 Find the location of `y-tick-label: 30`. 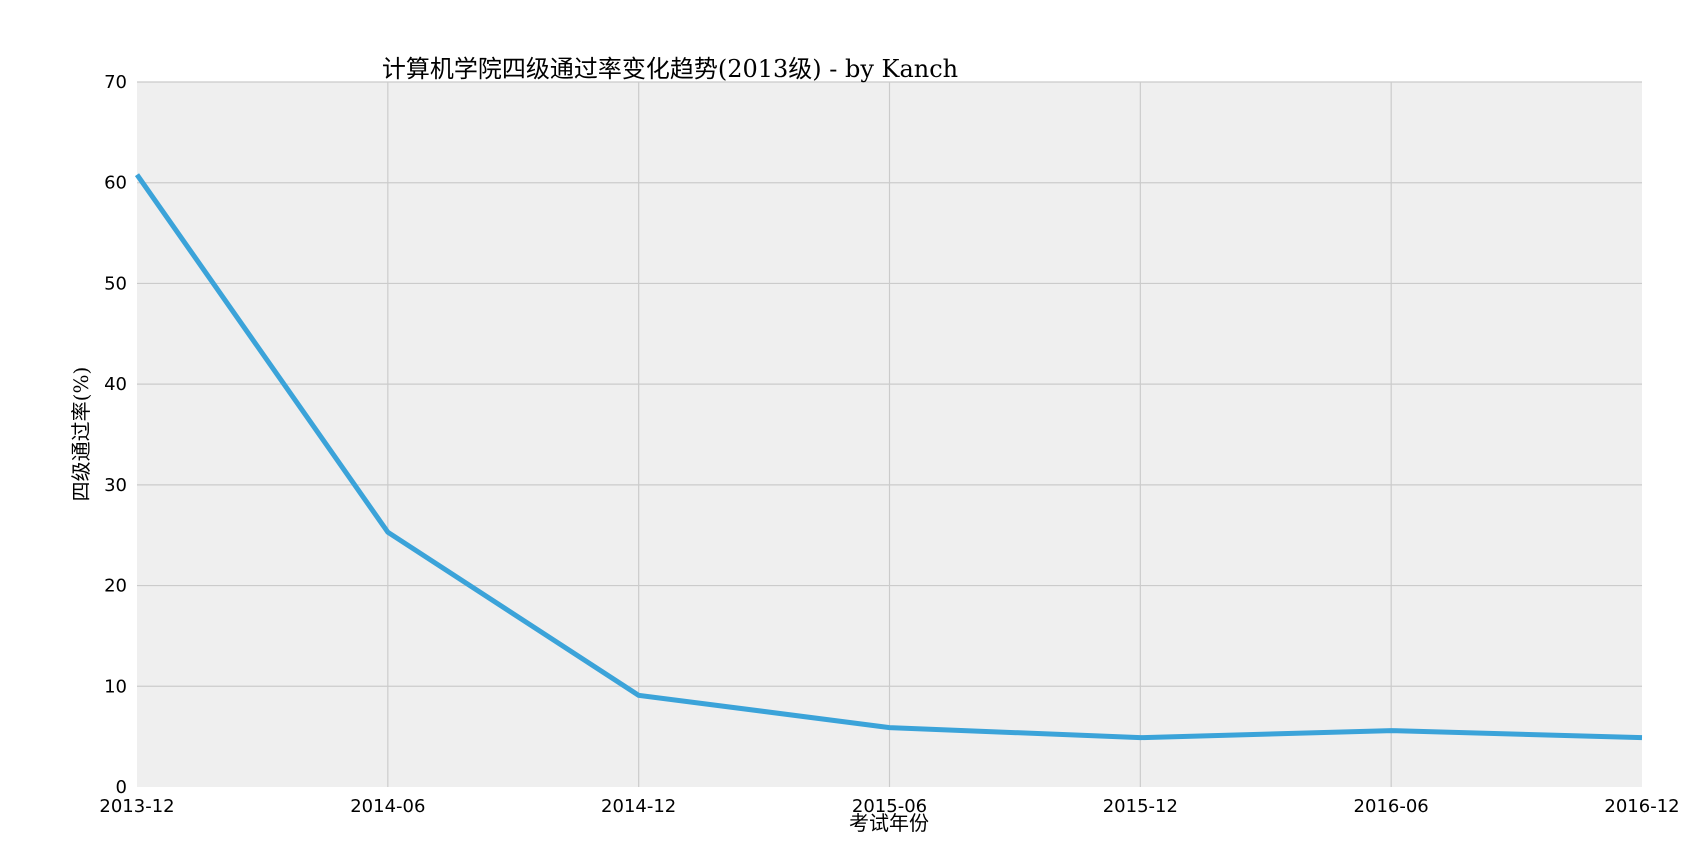

y-tick-label: 30 is located at coordinates (115, 485).